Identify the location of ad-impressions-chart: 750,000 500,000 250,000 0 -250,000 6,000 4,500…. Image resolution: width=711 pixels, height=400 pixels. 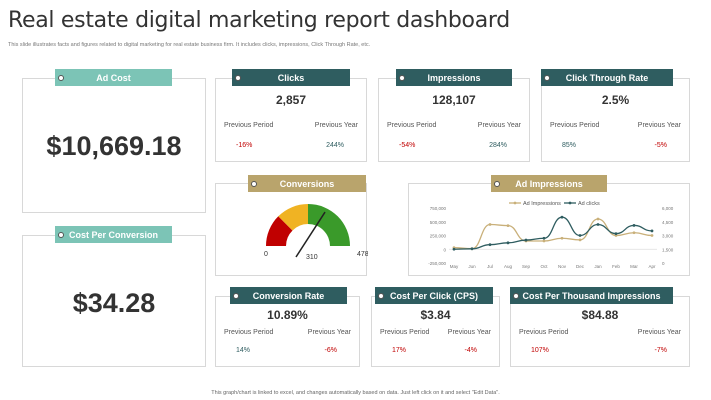
(551, 235).